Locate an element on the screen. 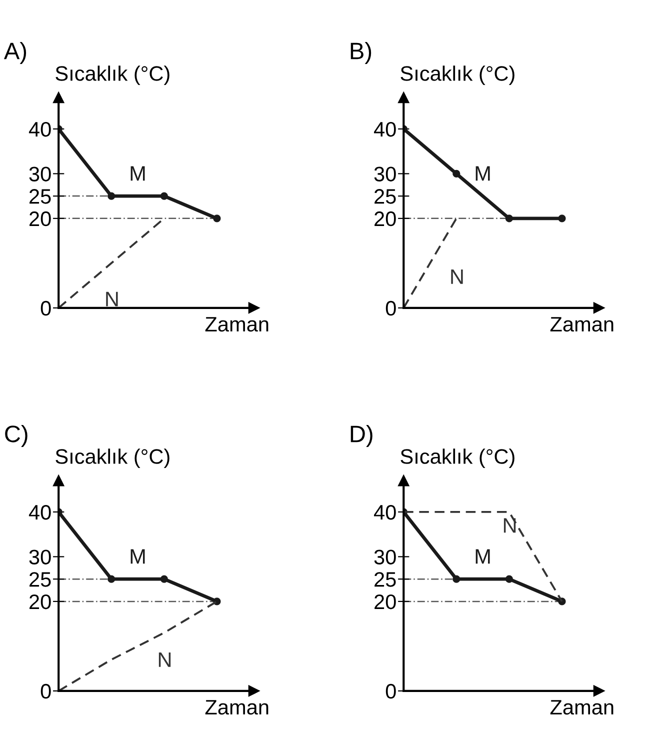 Image resolution: width=651 pixels, height=751 pixels. chart-title: A) is located at coordinates (15, 53).